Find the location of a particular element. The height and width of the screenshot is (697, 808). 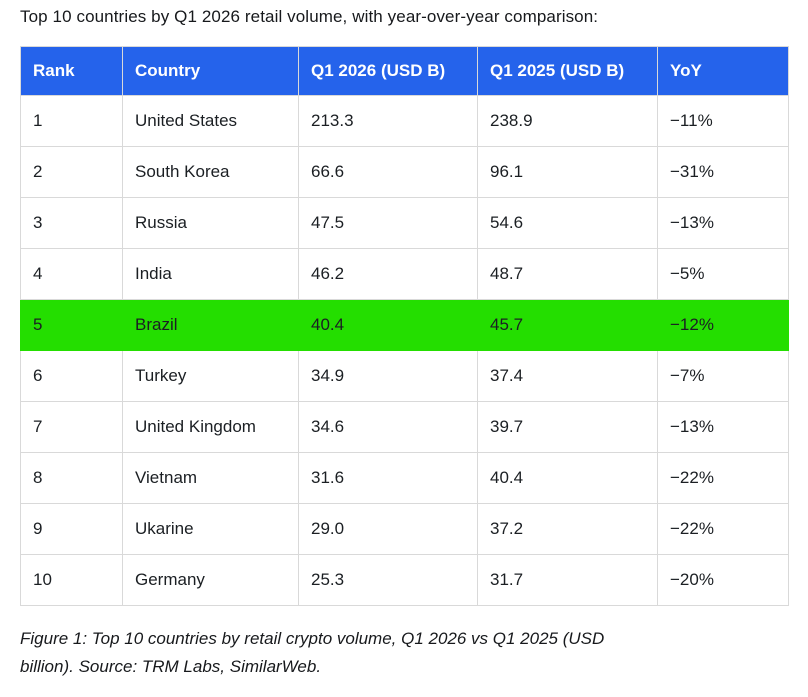

cell-yoy: −11% is located at coordinates (723, 121).